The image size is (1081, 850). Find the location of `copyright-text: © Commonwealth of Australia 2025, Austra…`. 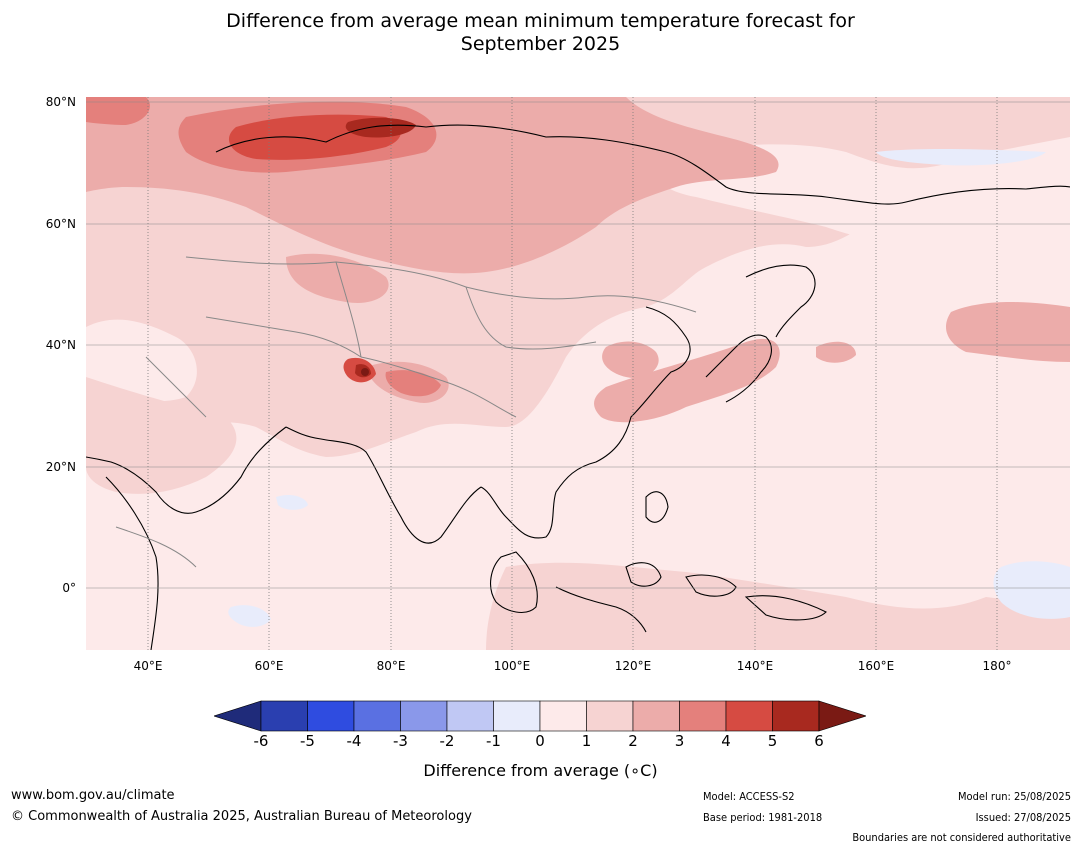

copyright-text: © Commonwealth of Australia 2025, Austra… is located at coordinates (241, 816).